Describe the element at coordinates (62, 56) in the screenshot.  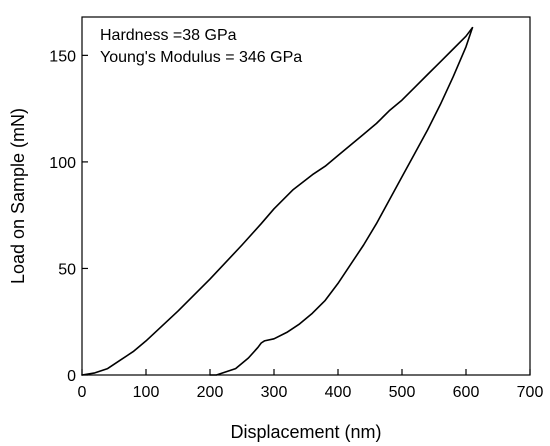
I see `y-tick-label-150: 150` at that location.